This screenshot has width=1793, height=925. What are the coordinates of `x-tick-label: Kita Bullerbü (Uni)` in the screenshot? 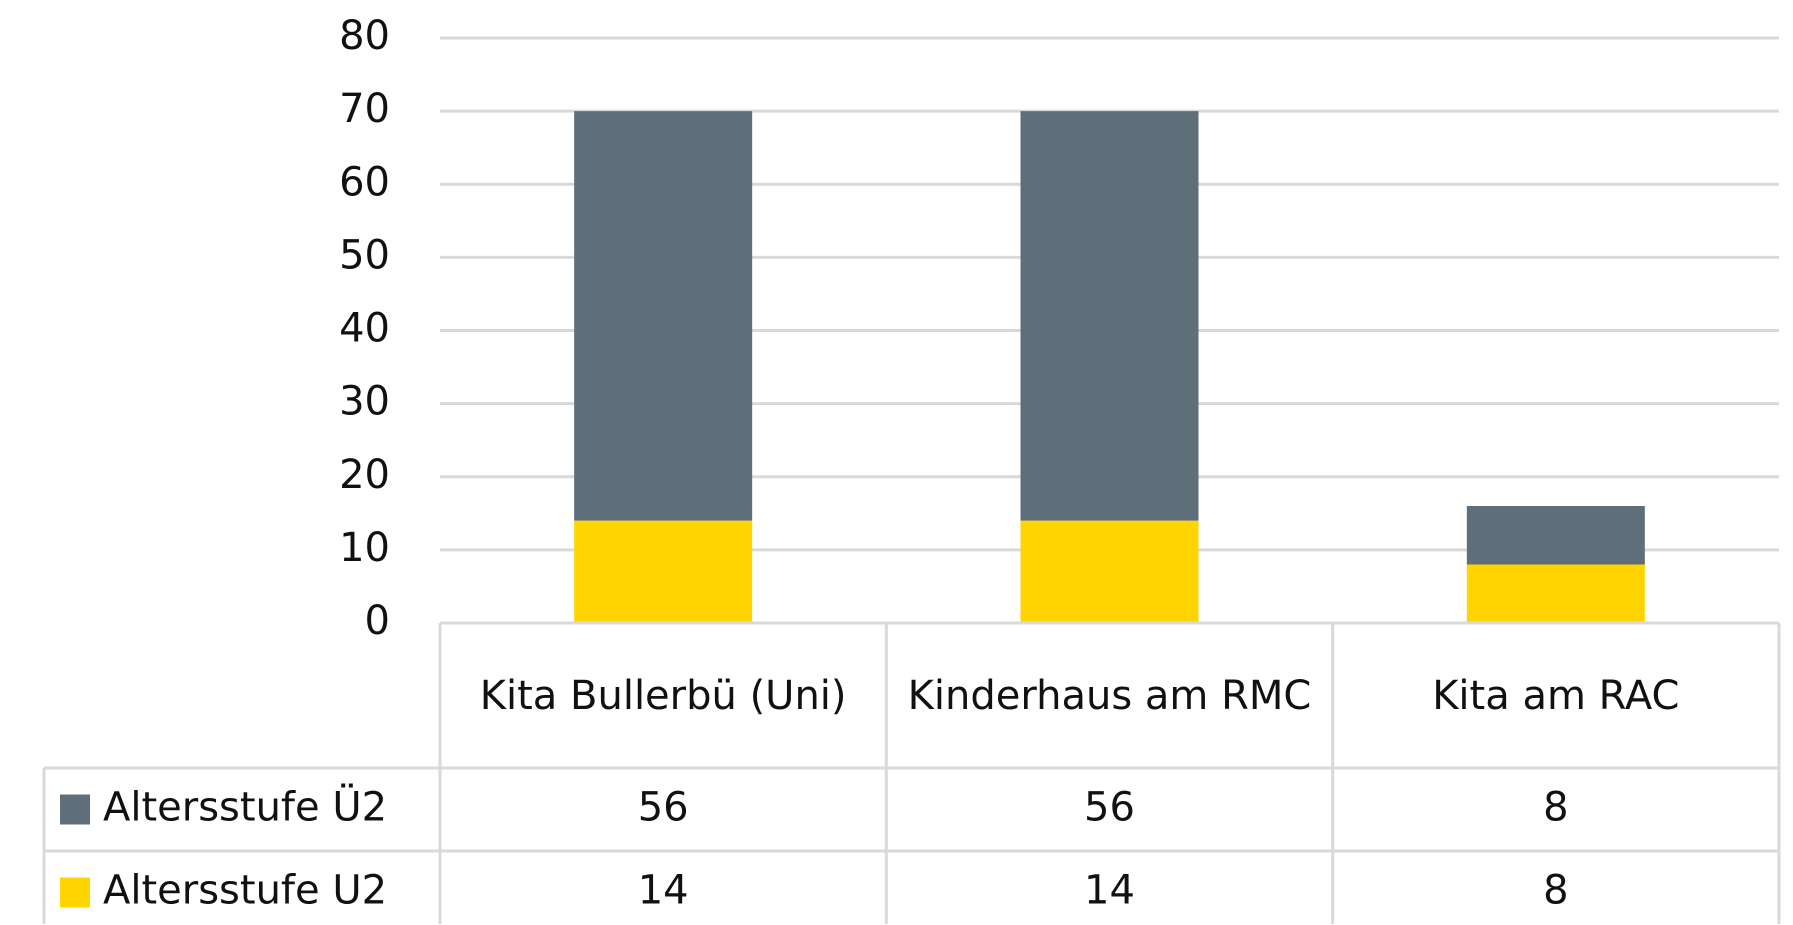 It's located at (663, 695).